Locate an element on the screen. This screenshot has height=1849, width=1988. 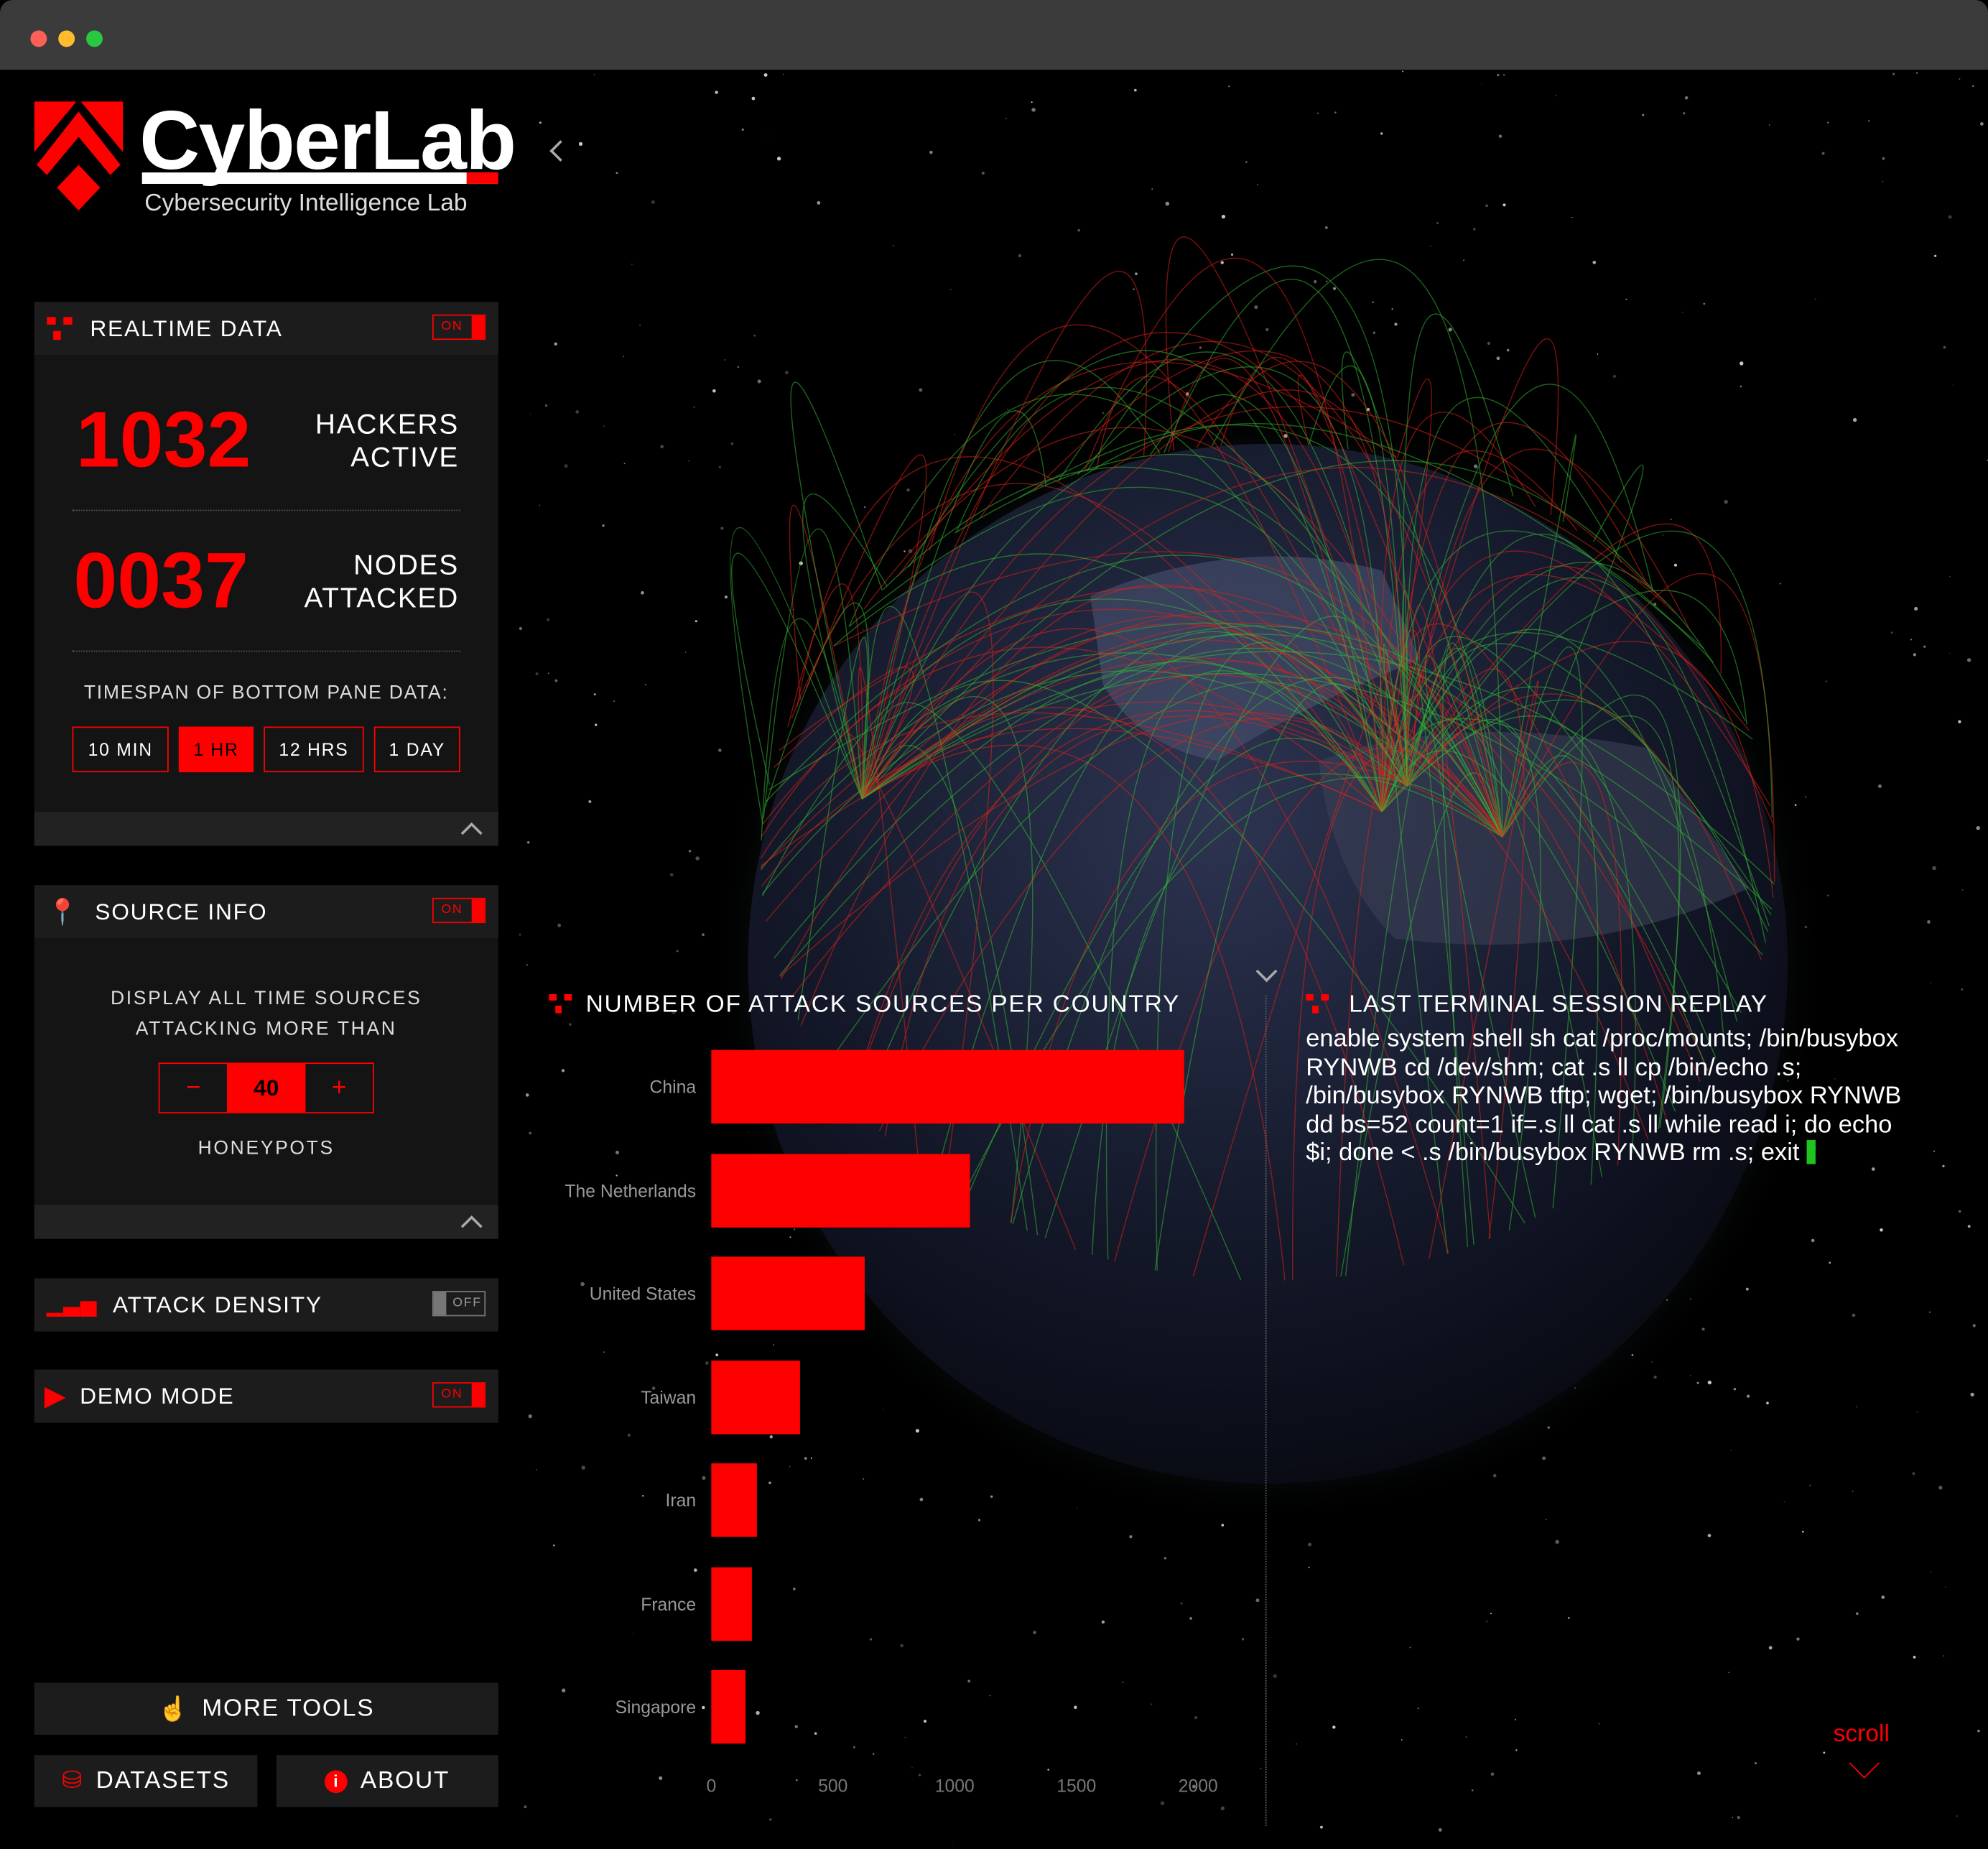
realtime-toggle: ON is located at coordinates (459, 327).